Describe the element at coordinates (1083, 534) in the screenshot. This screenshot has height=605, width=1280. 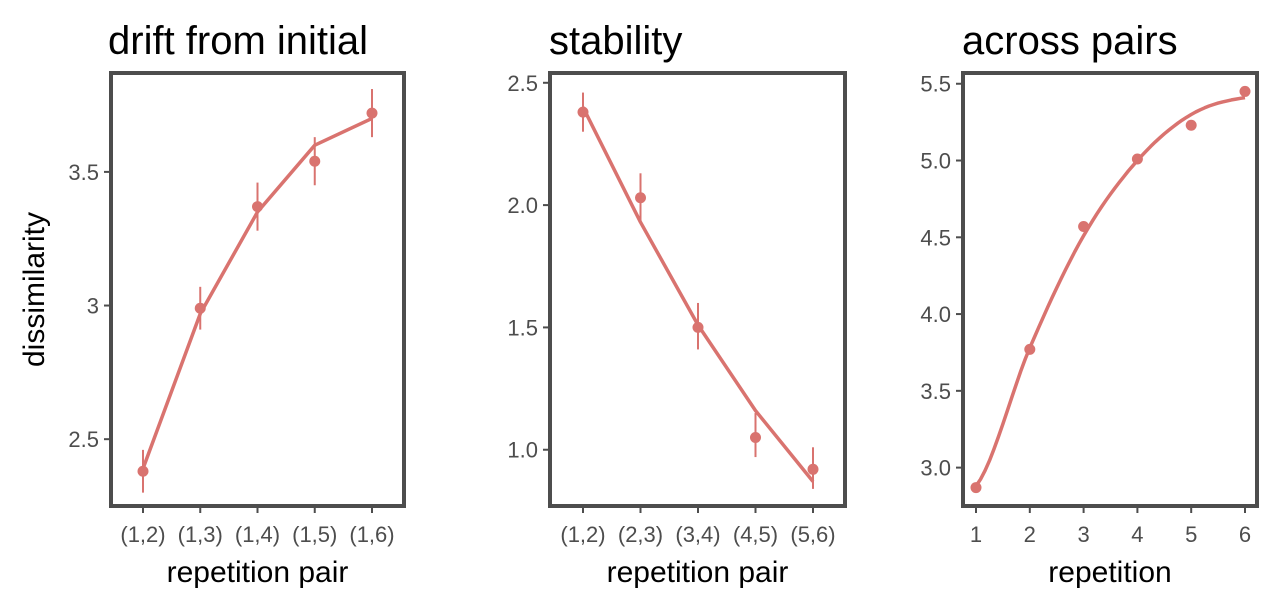
I see `x-tick-label: 3` at that location.